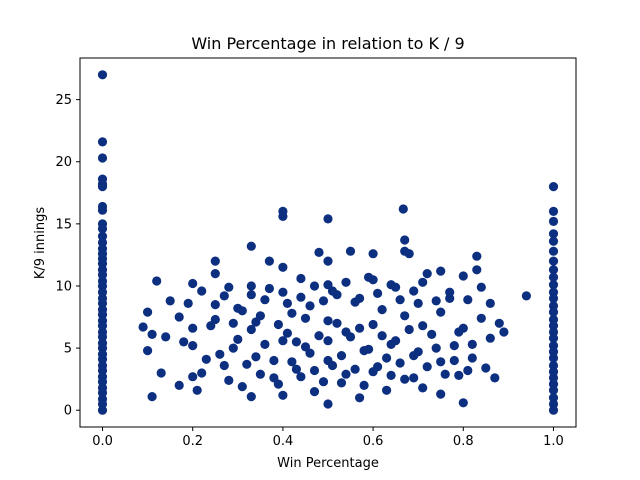  Describe the element at coordinates (40, 243) in the screenshot. I see `y-axis-label: K/9 innings` at that location.